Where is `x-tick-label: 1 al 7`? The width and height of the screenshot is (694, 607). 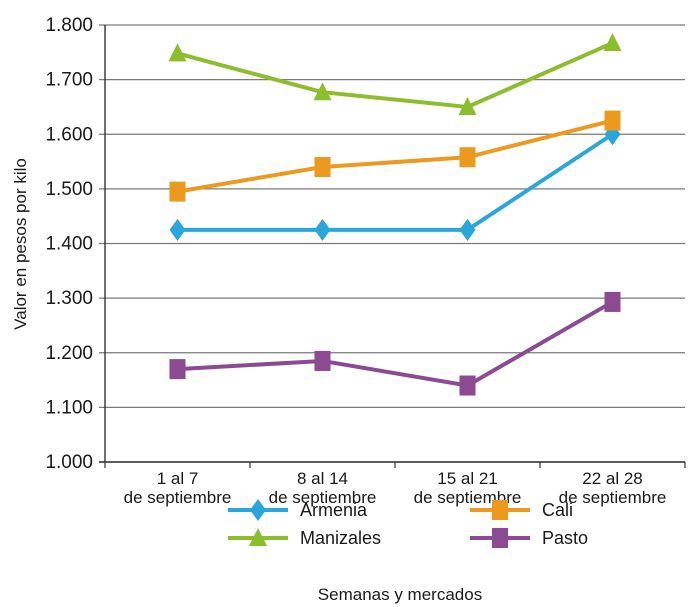
x-tick-label: 1 al 7 is located at coordinates (178, 478).